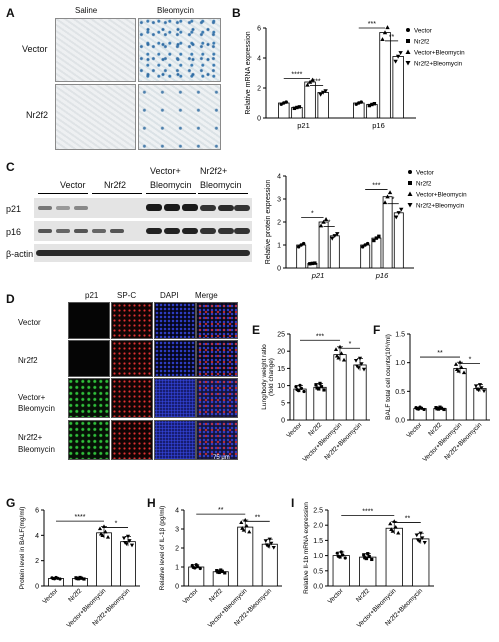 This screenshot has width=499, height=642. What do you see at coordinates (175, 358) in the screenshot?
I see `fluor-nr2f2-dapi` at bounding box center [175, 358].